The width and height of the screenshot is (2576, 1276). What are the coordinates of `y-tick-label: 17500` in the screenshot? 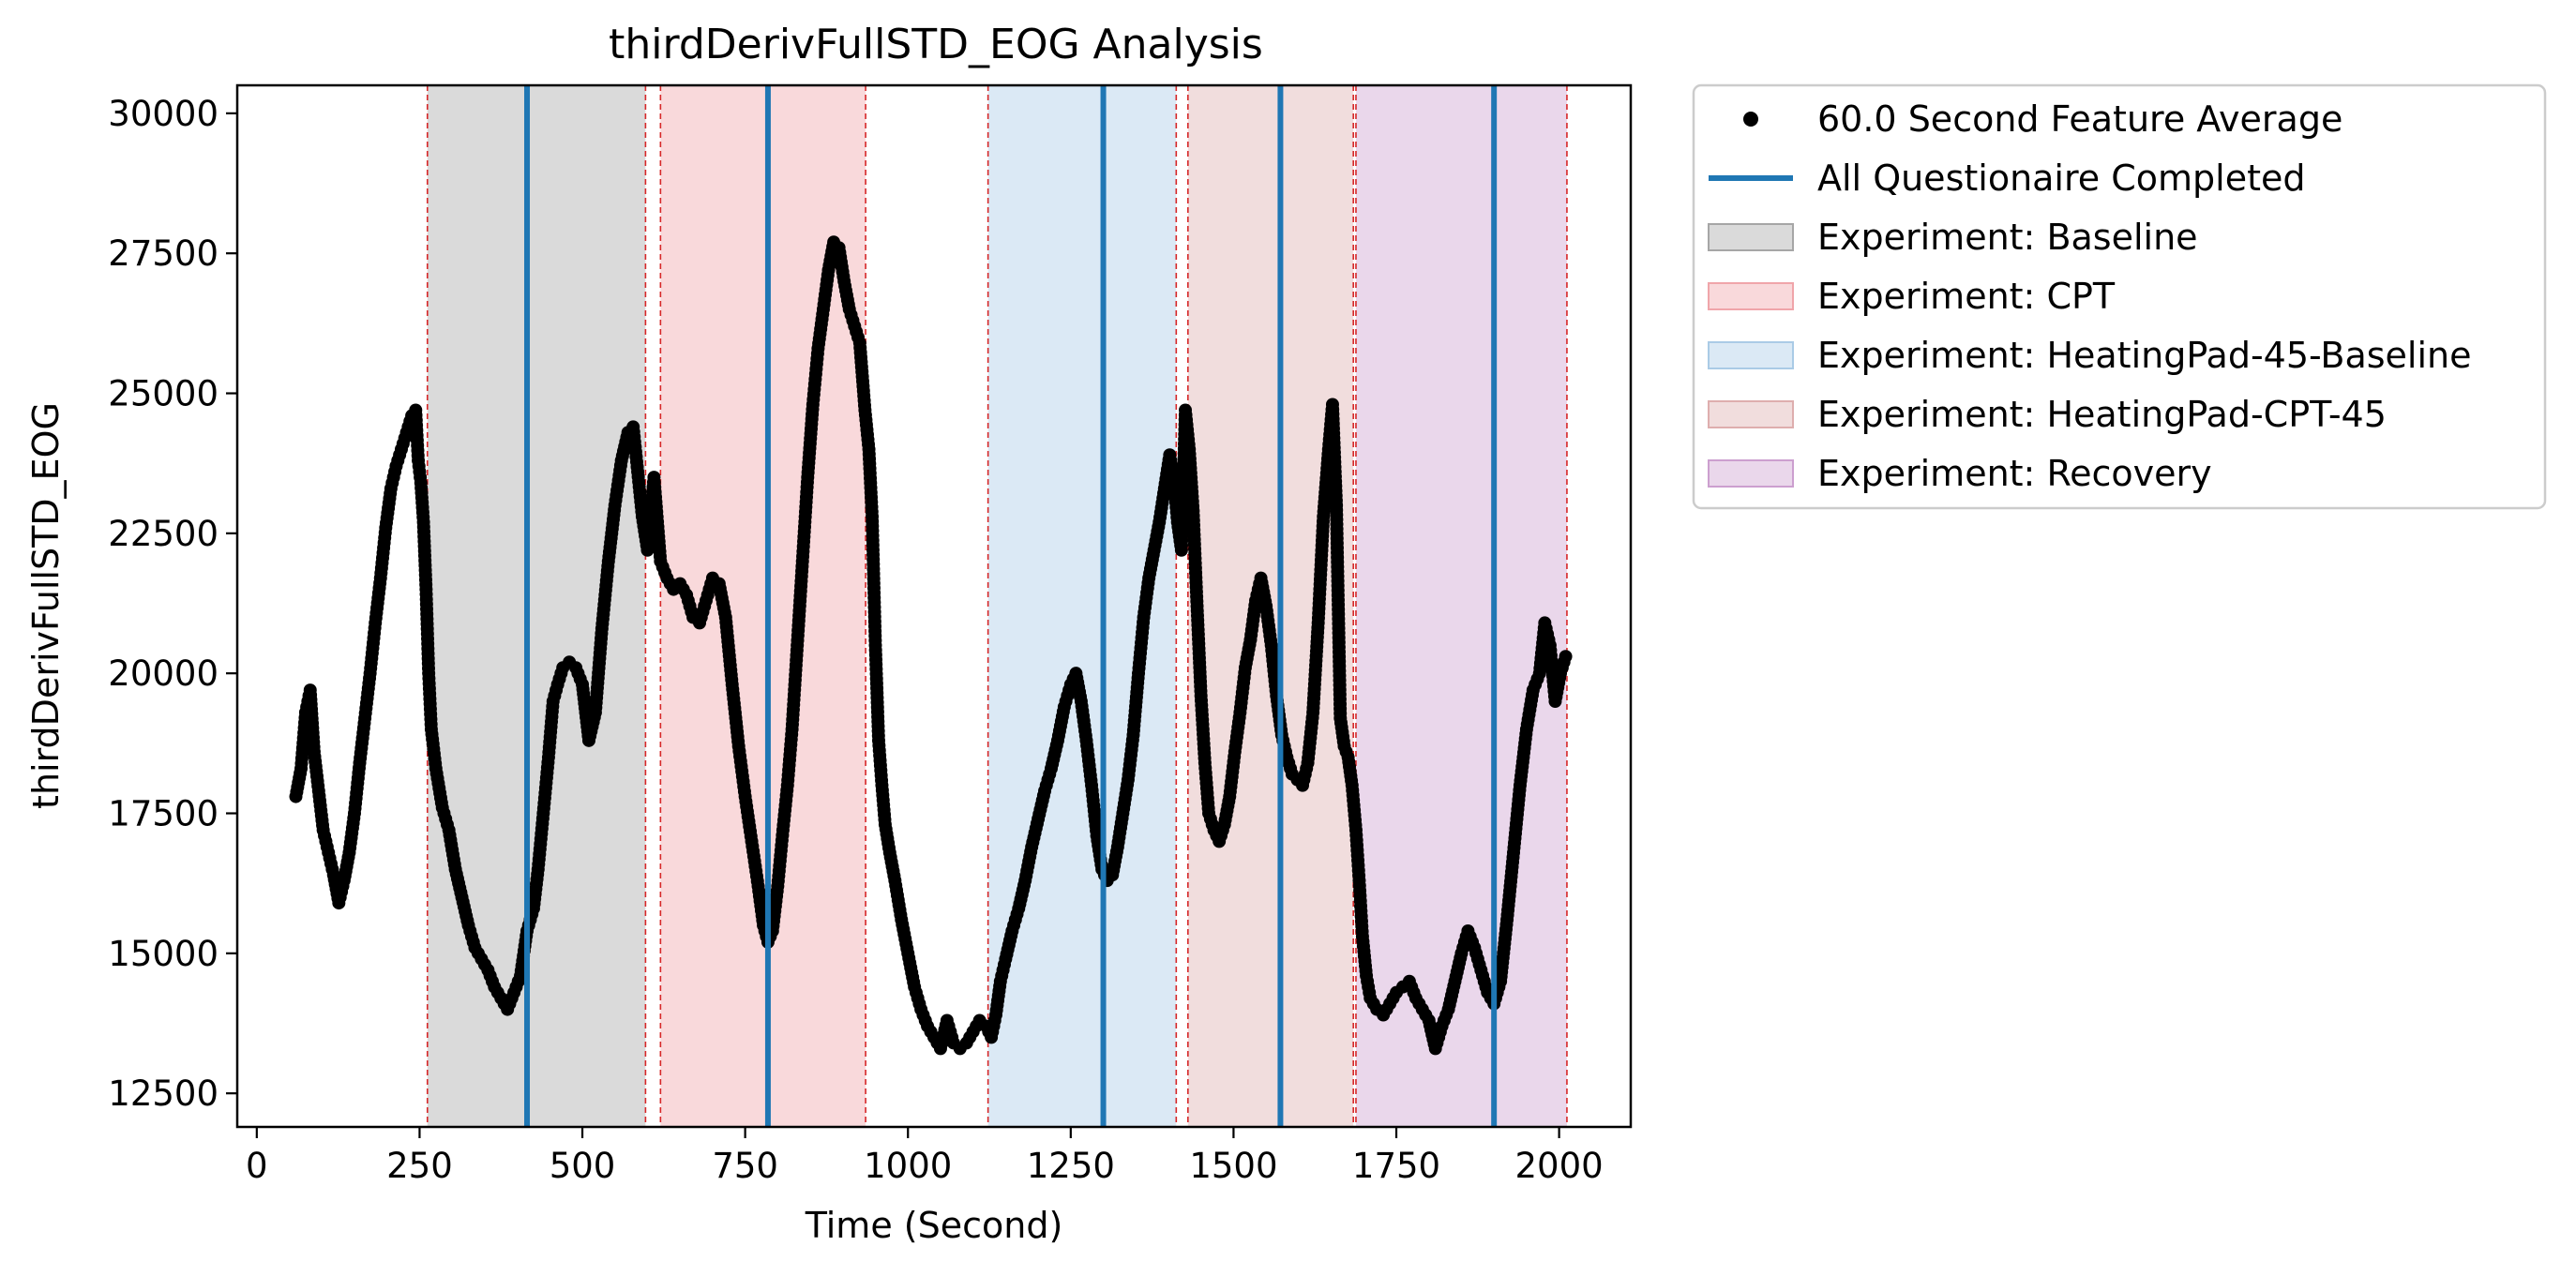 It's located at (163, 814).